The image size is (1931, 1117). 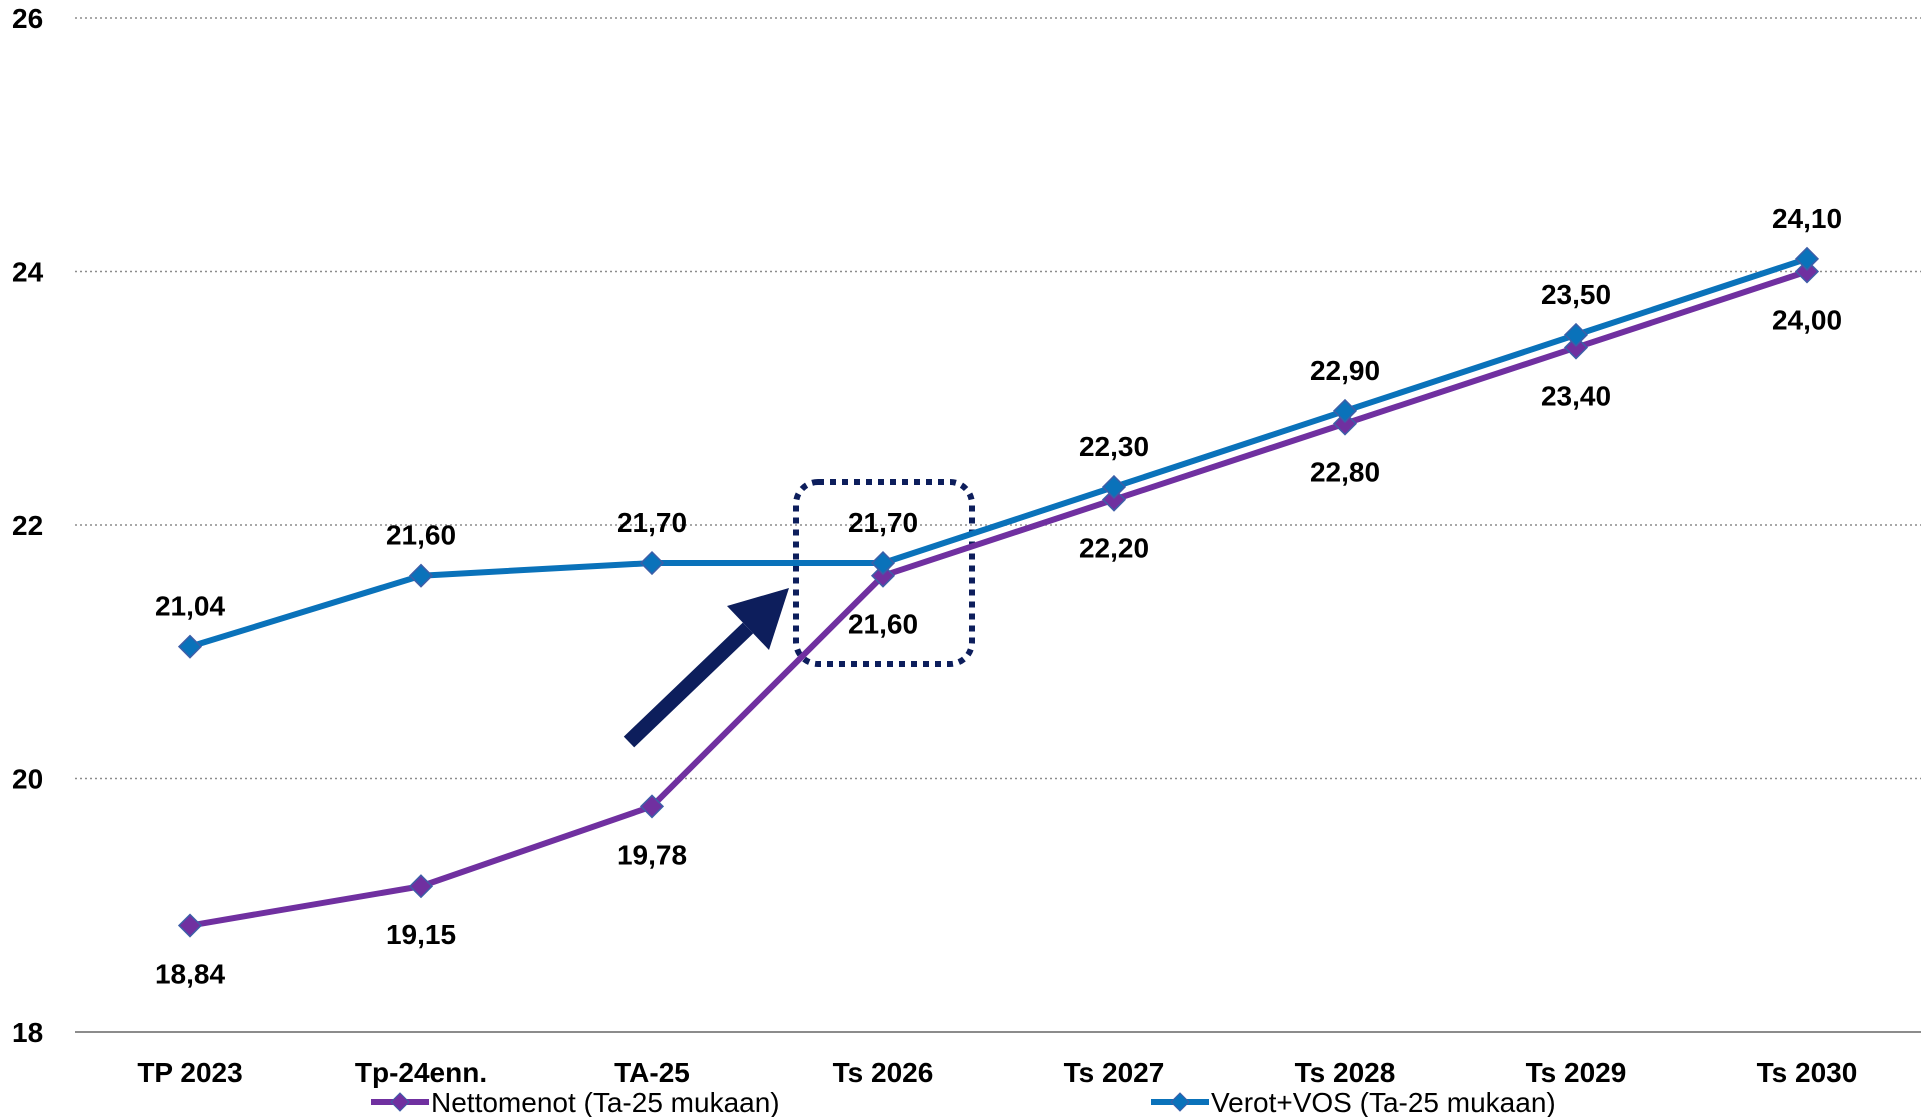 I want to click on x-tick-label: Ts 2030, so click(x=1807, y=1072).